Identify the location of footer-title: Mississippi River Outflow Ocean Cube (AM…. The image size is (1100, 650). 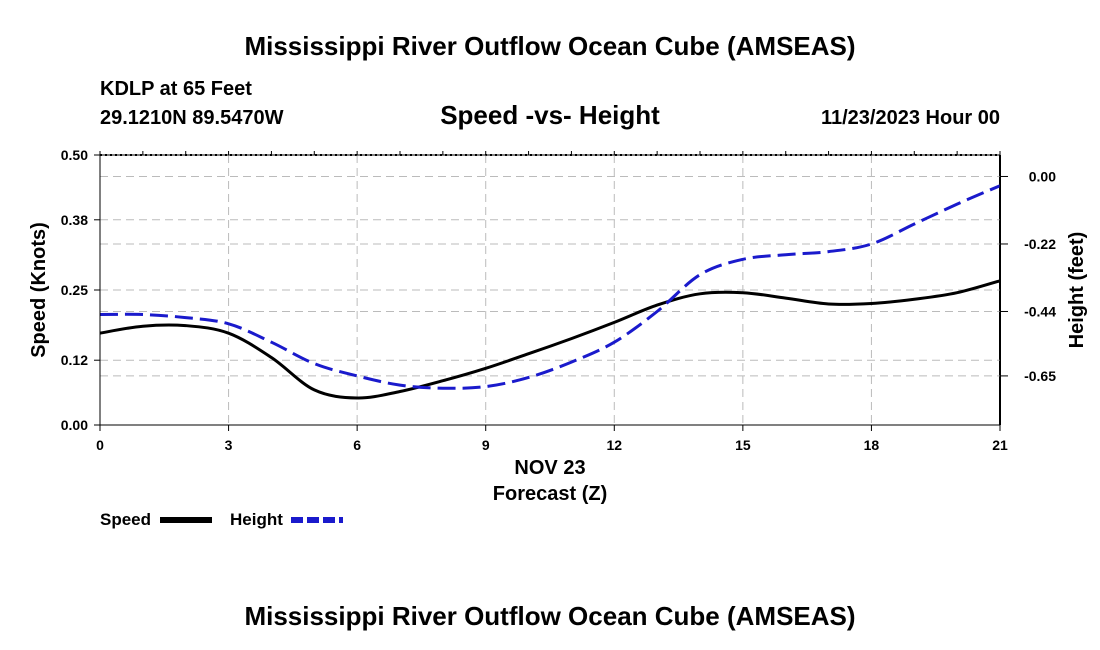
(549, 616).